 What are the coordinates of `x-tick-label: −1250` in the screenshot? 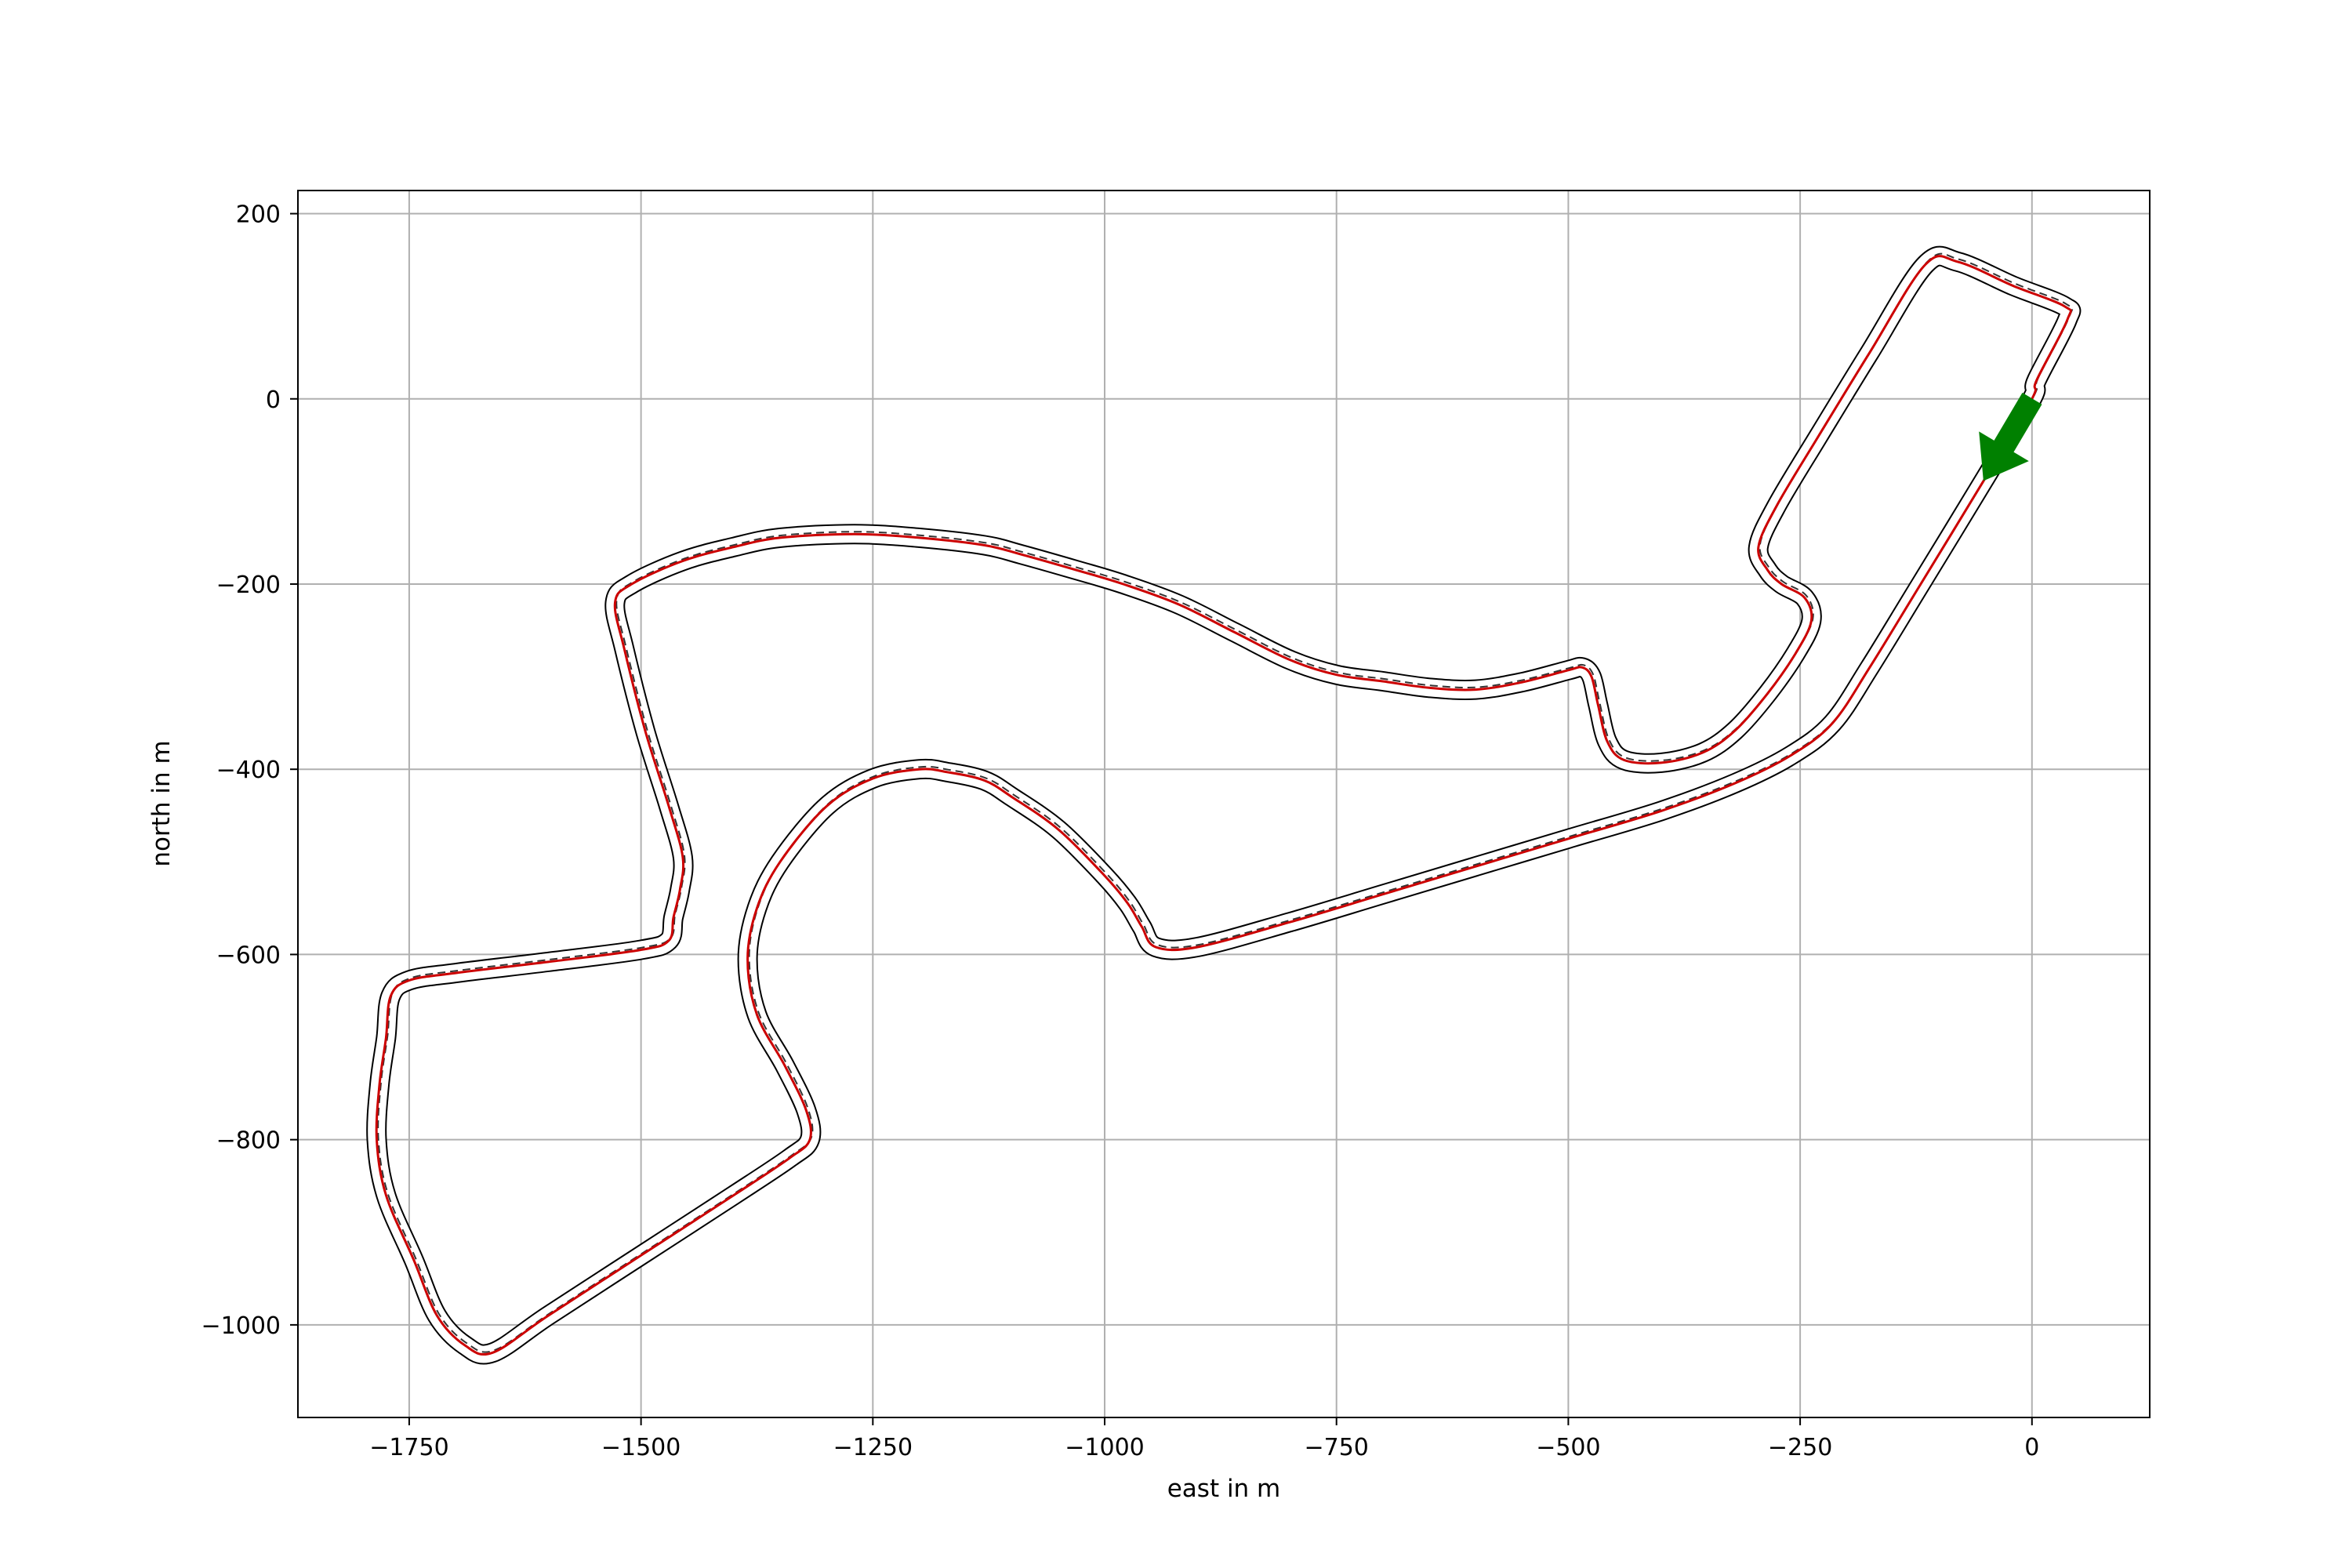 It's located at (873, 1447).